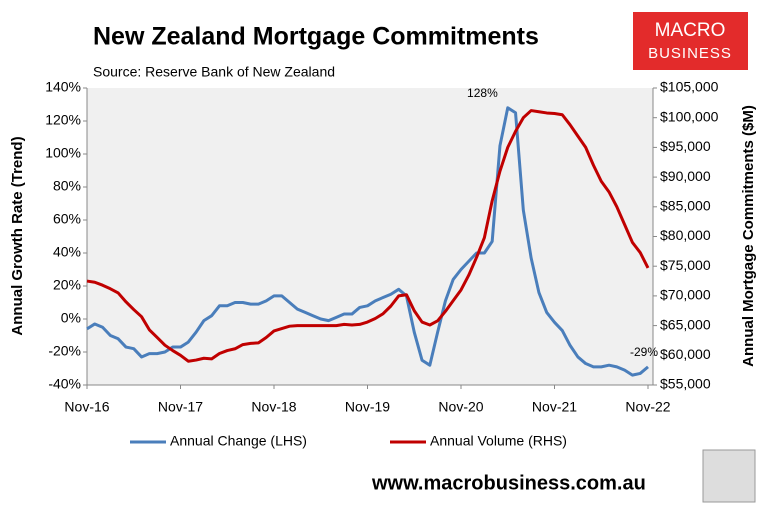  Describe the element at coordinates (63, 153) in the screenshot. I see `y-tick-label: 100%` at that location.